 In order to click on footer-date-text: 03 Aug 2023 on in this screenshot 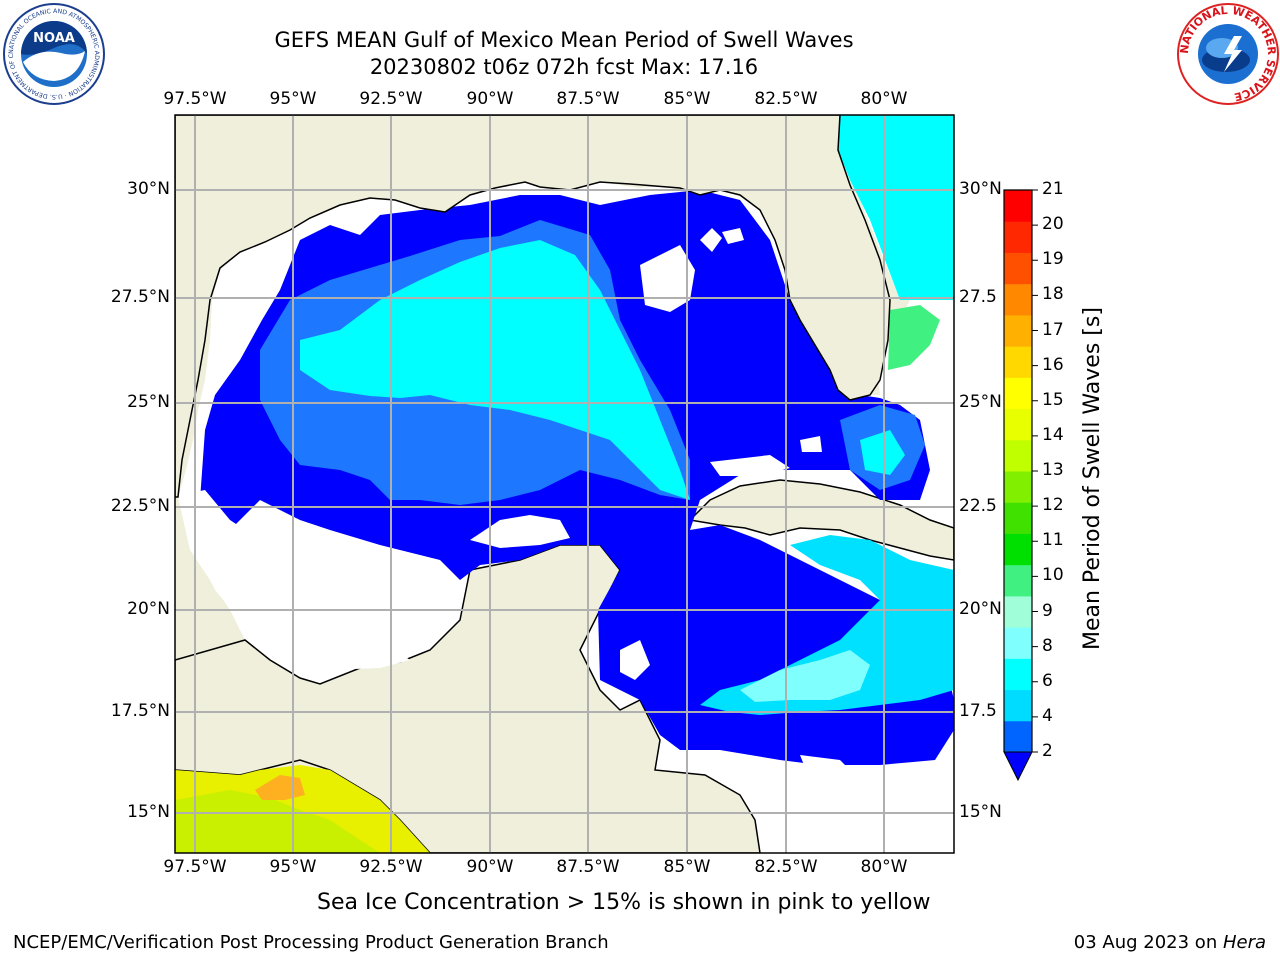, I will do `click(1148, 942)`.